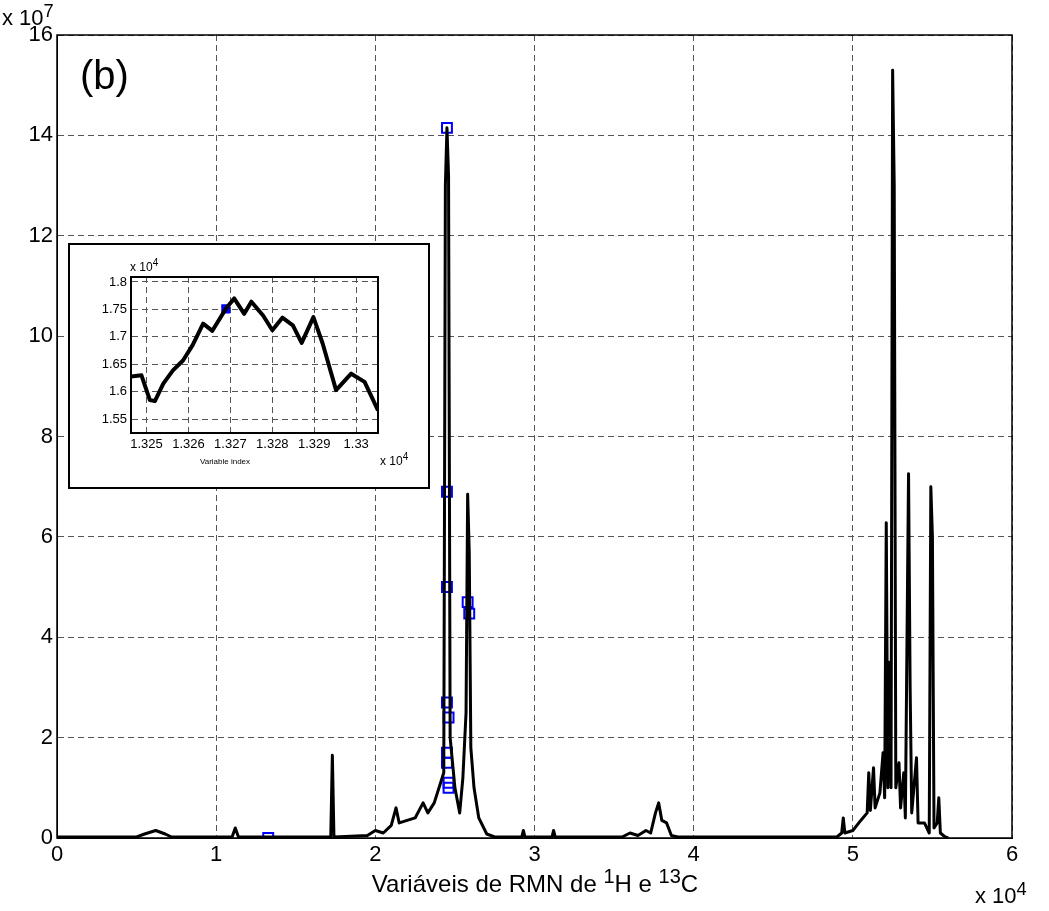 This screenshot has width=1049, height=911. I want to click on x-tick-label: 1.33, so click(356, 444).